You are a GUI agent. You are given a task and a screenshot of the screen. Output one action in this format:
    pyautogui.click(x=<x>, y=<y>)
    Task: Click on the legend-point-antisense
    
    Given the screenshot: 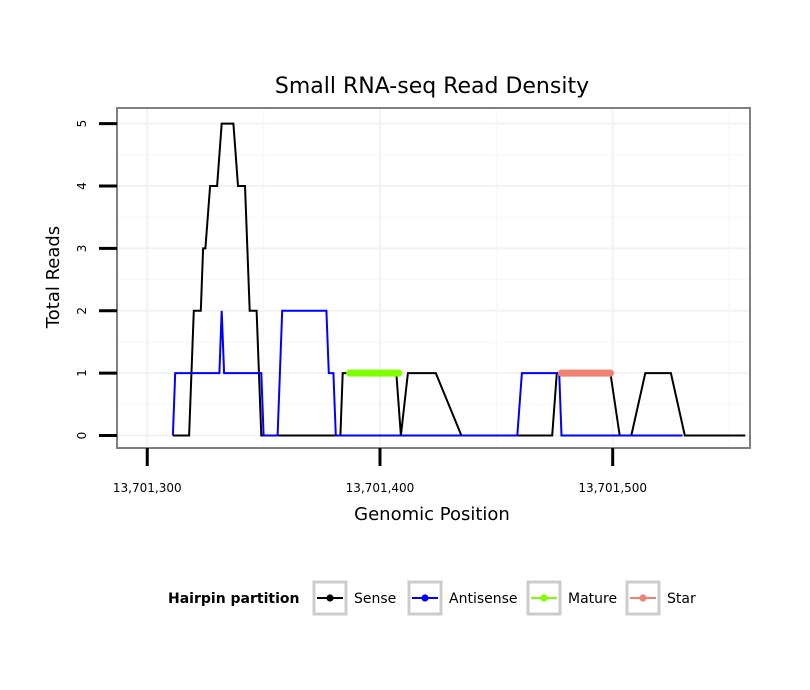 What is the action you would take?
    pyautogui.click(x=425, y=598)
    